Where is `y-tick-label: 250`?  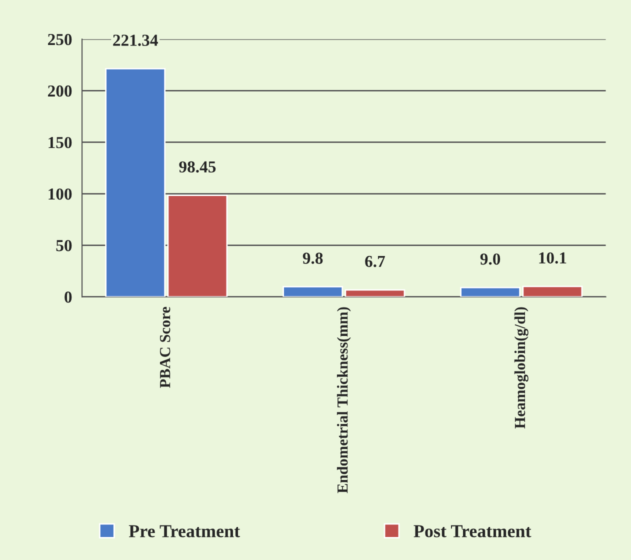
y-tick-label: 250 is located at coordinates (60, 40).